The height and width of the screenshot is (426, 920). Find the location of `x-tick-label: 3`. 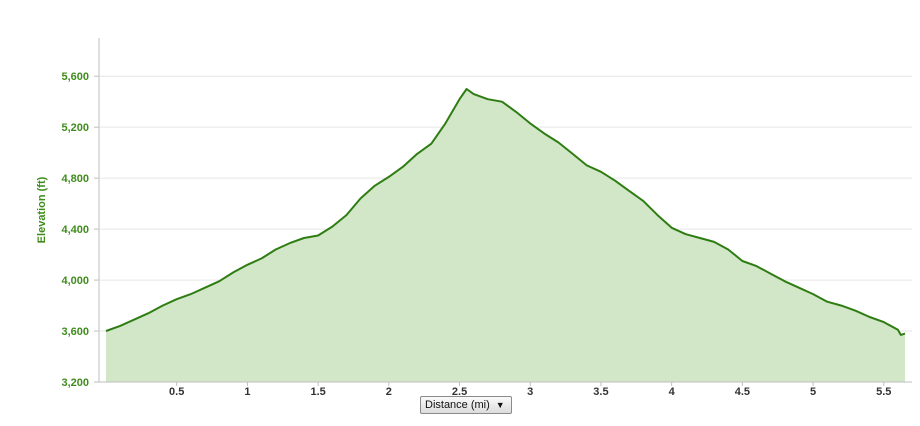

x-tick-label: 3 is located at coordinates (530, 392).